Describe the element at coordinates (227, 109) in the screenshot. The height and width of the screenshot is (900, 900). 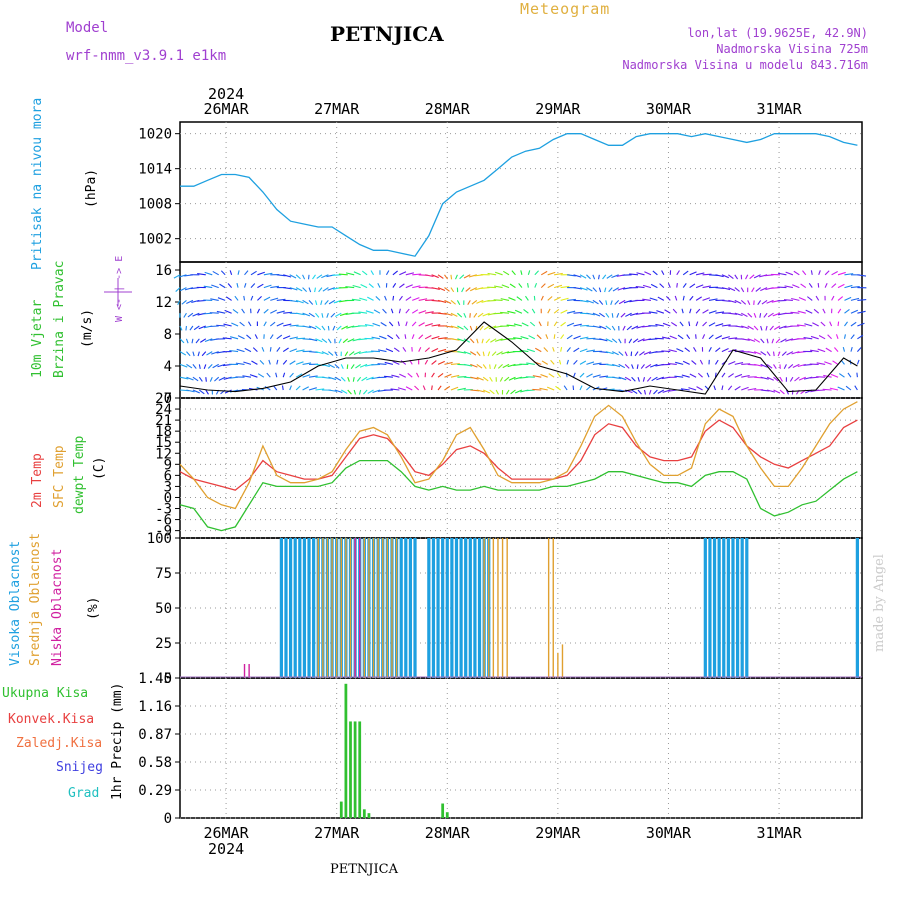
I see `top-day-label: 26MAR` at that location.